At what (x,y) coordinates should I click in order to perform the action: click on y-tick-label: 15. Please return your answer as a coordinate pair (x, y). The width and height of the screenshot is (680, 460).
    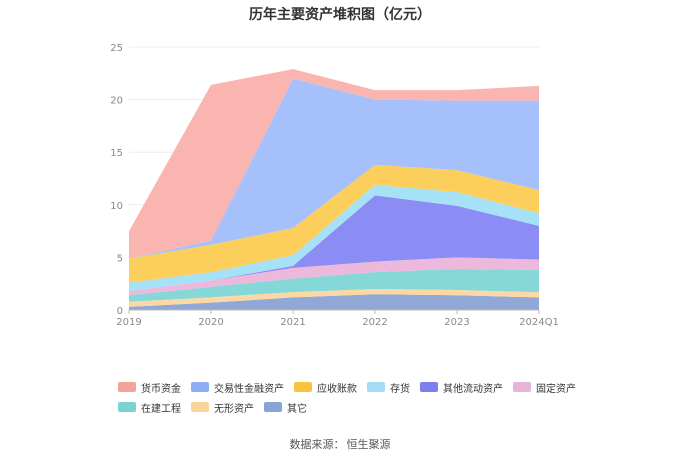
    Looking at the image, I should click on (116, 153).